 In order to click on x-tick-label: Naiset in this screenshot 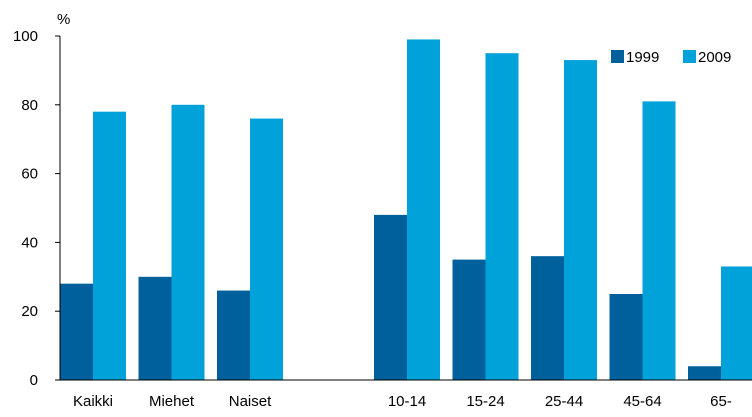, I will do `click(250, 401)`.